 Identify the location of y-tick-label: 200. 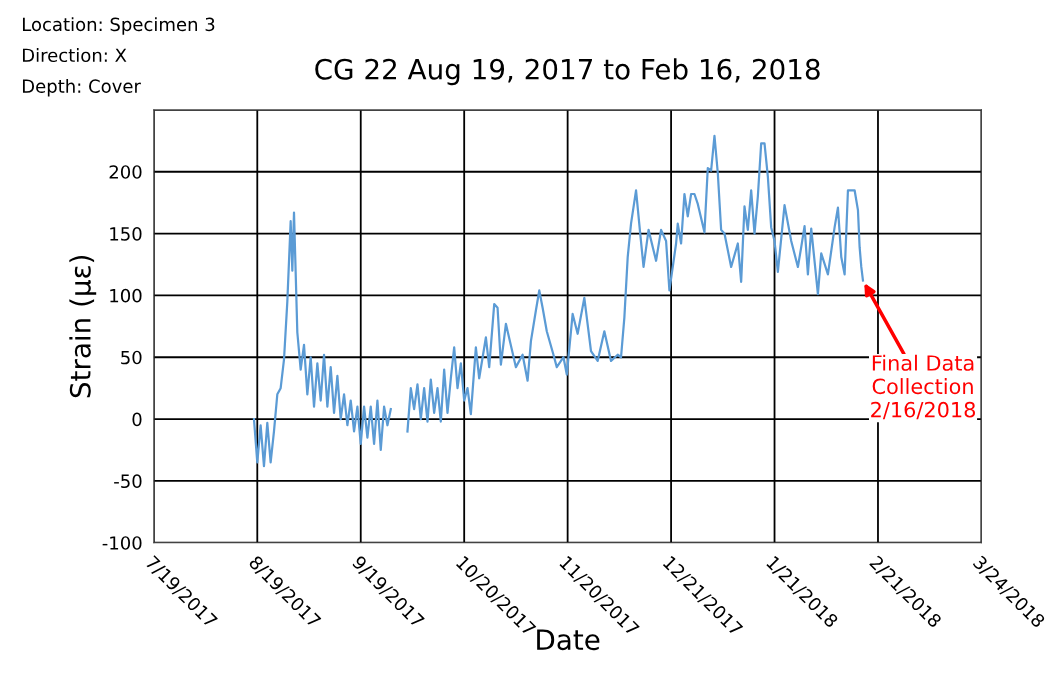
(125, 172).